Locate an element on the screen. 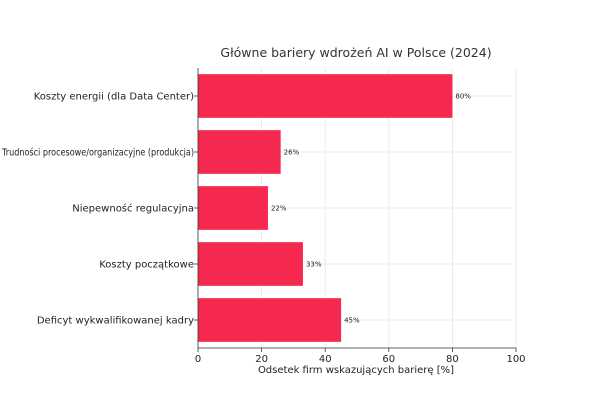 This screenshot has height=410, width=615. x-tick-label: 40 is located at coordinates (325, 359).